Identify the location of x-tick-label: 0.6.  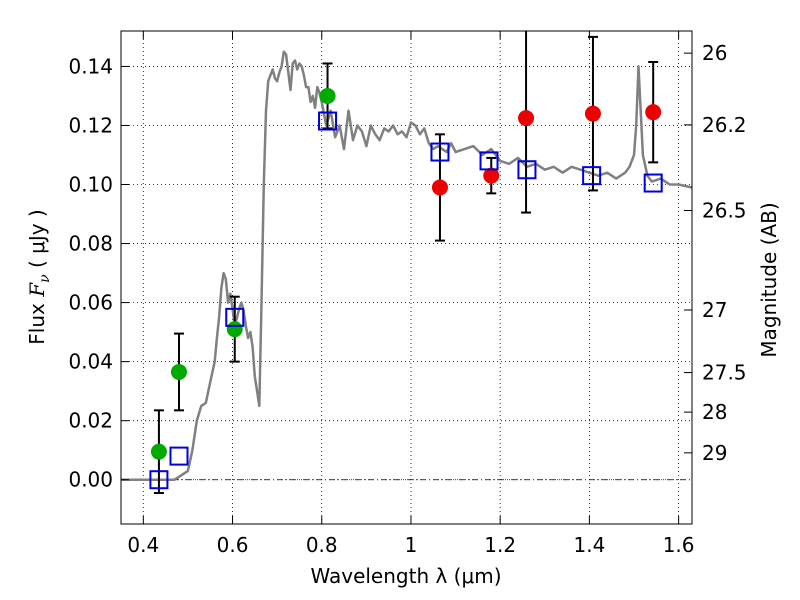
(233, 545).